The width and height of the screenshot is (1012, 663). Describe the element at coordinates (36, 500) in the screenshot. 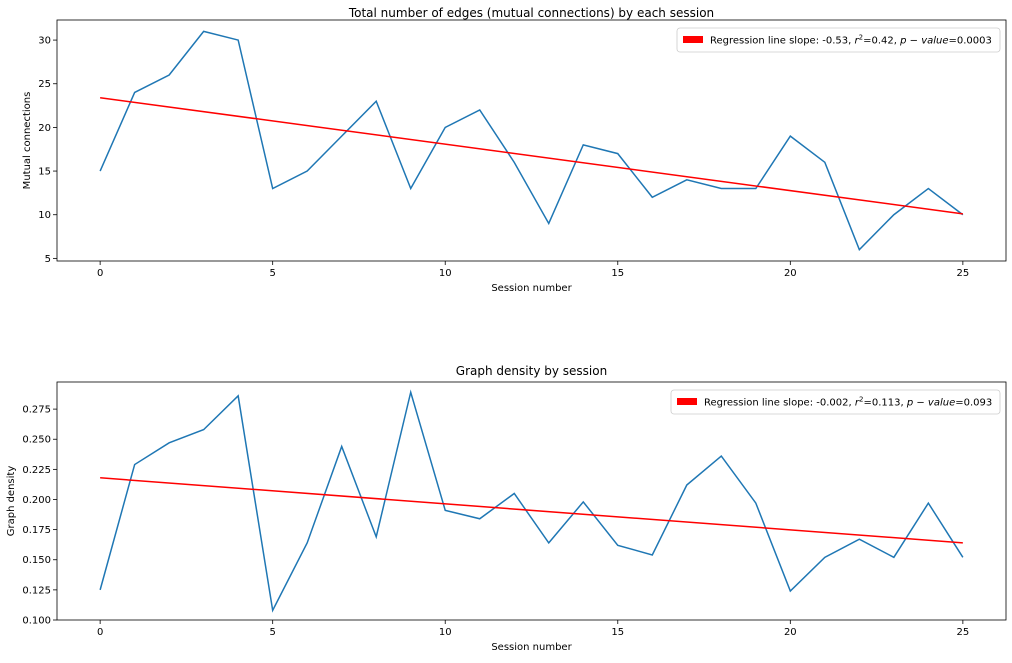

I see `y-tick-label: 0.200` at that location.